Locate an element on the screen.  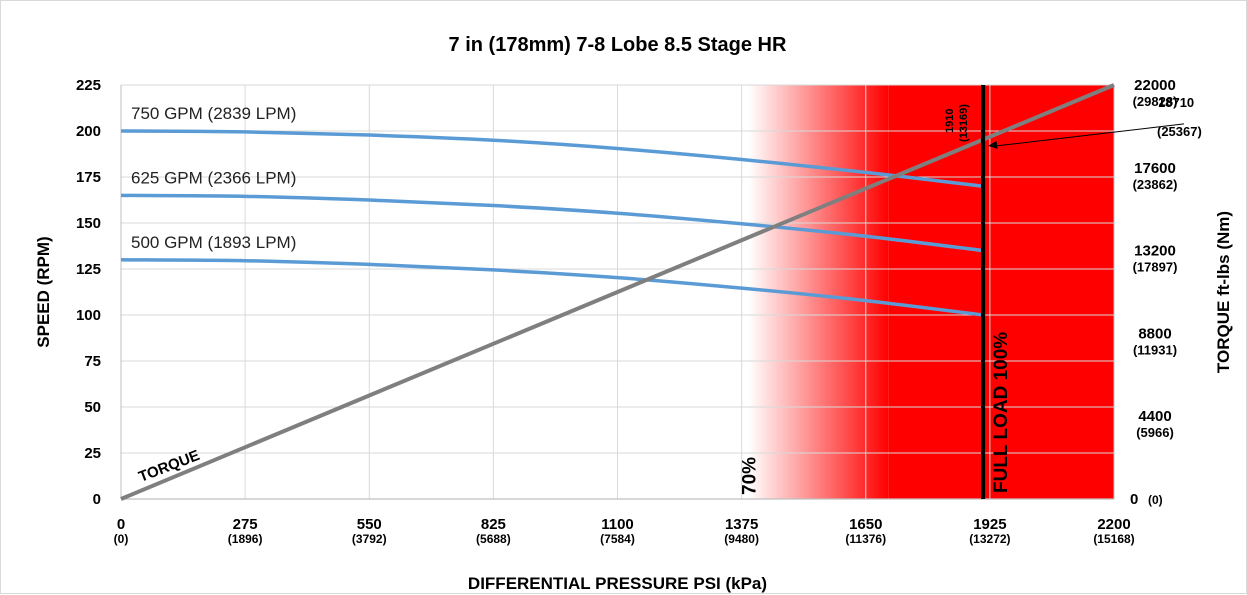
x-tick-label: 2200 is located at coordinates (1113, 524).